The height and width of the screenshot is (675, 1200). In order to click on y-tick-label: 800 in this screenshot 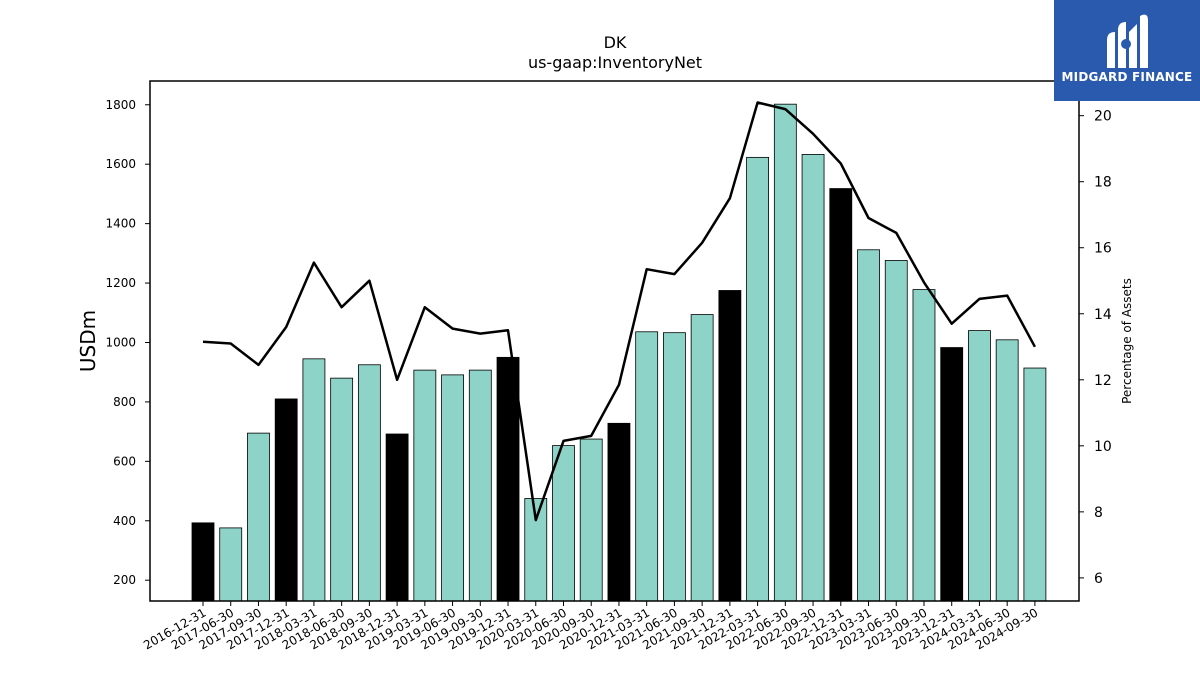, I will do `click(124, 402)`.